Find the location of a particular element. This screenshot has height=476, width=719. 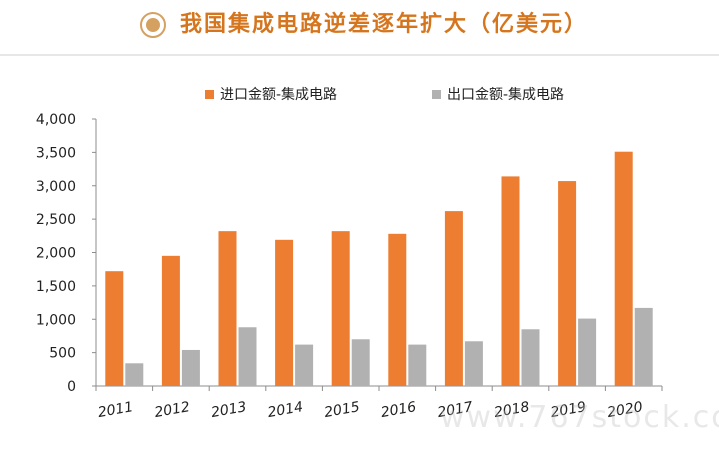

x-tick-label: 2011 is located at coordinates (116, 410).